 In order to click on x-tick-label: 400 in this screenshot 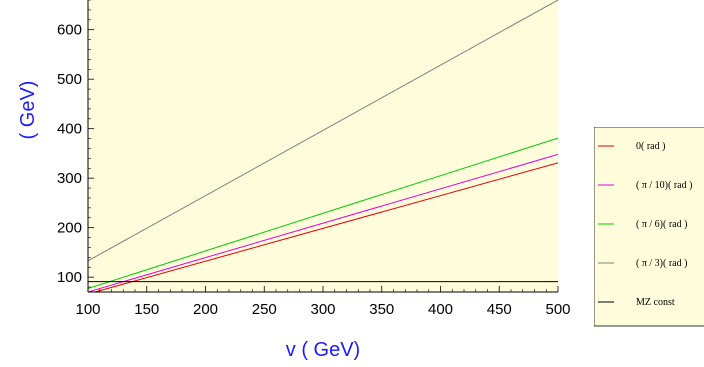, I will do `click(440, 309)`.